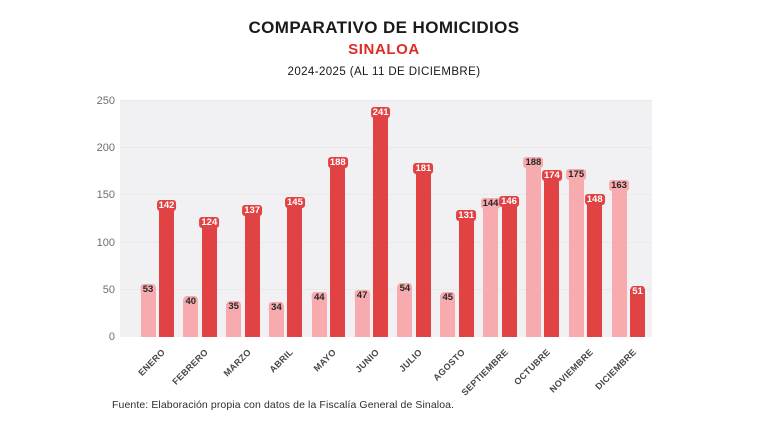 Image resolution: width=768 pixels, height=432 pixels. What do you see at coordinates (576, 252) in the screenshot?
I see `bar-2024-noviembre: 175` at bounding box center [576, 252].